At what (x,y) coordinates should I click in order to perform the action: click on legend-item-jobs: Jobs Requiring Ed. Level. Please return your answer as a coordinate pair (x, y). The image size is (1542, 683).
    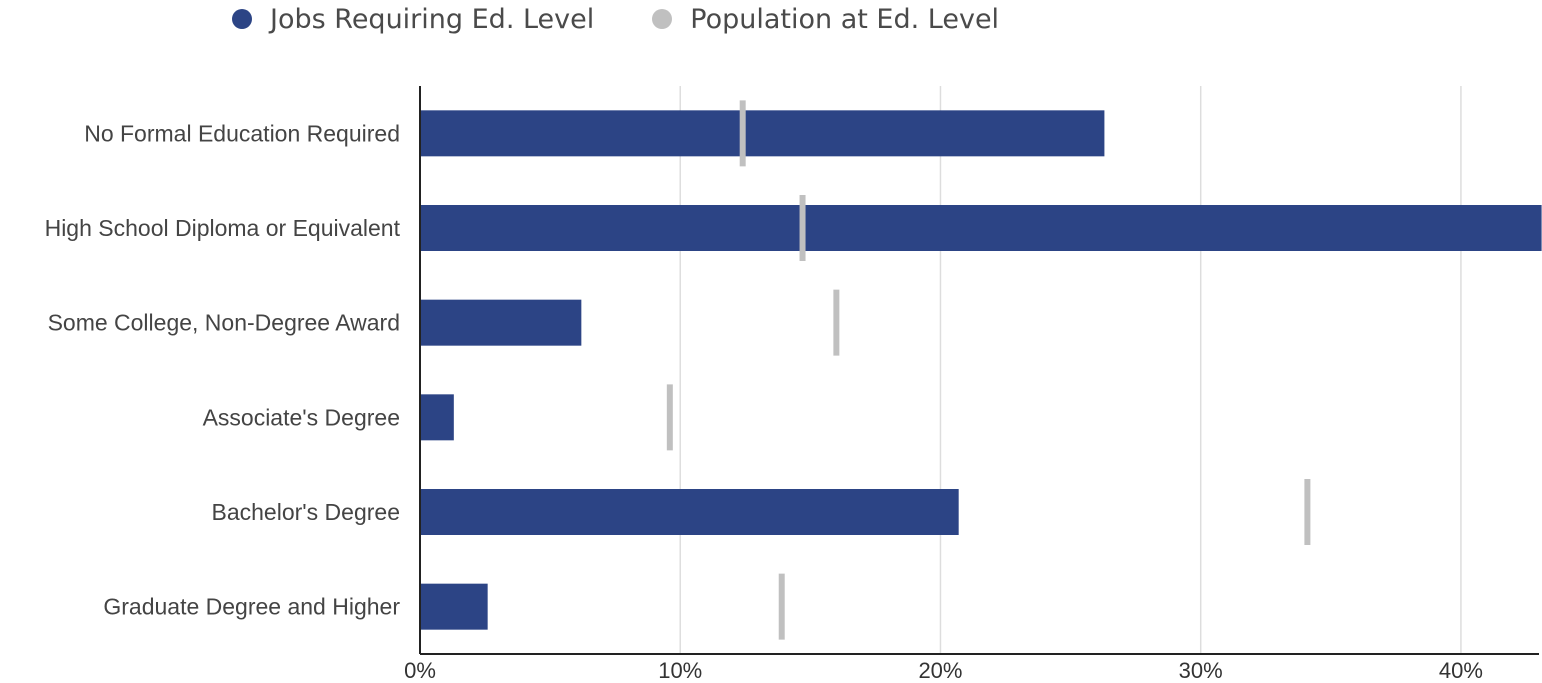
    Looking at the image, I should click on (413, 19).